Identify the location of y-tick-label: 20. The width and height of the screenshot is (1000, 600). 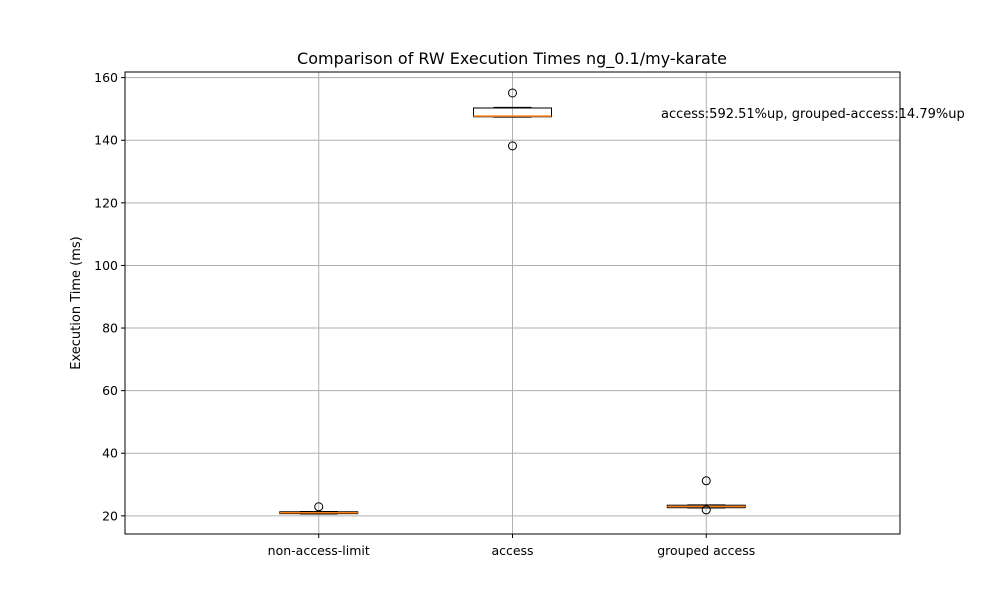
(110, 515).